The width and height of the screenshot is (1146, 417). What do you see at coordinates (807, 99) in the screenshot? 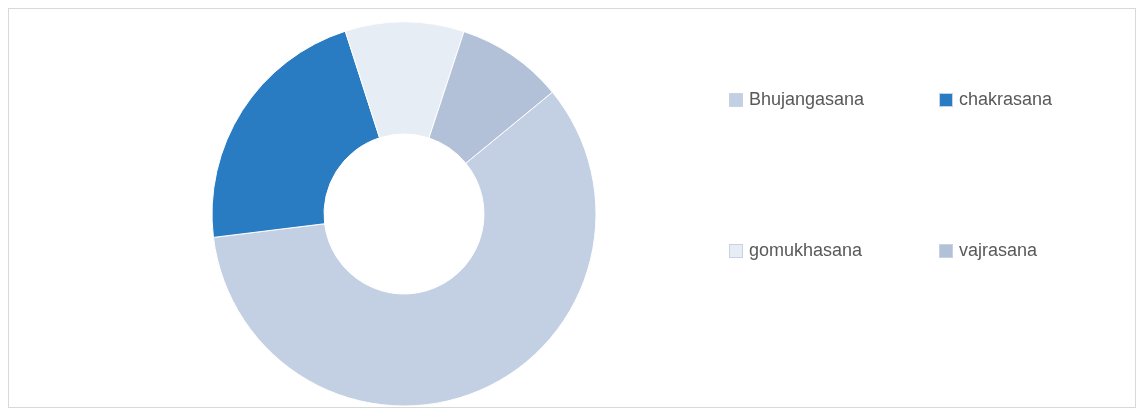
I see `legend-label: Bhujangasana` at bounding box center [807, 99].